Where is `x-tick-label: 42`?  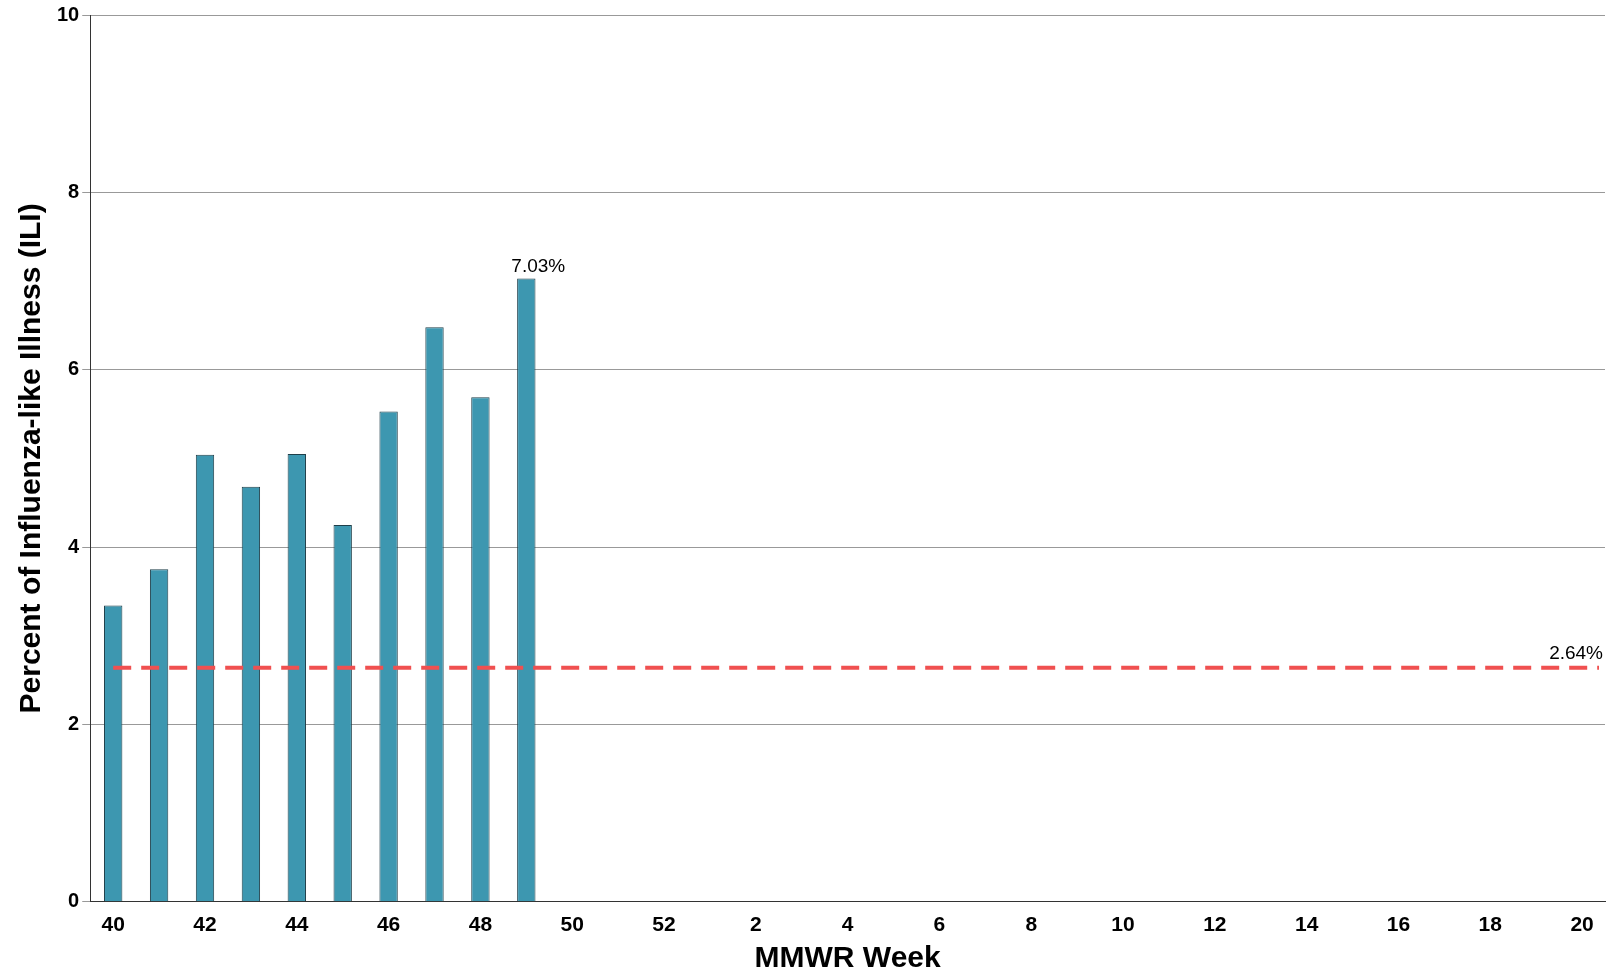
x-tick-label: 42 is located at coordinates (205, 924).